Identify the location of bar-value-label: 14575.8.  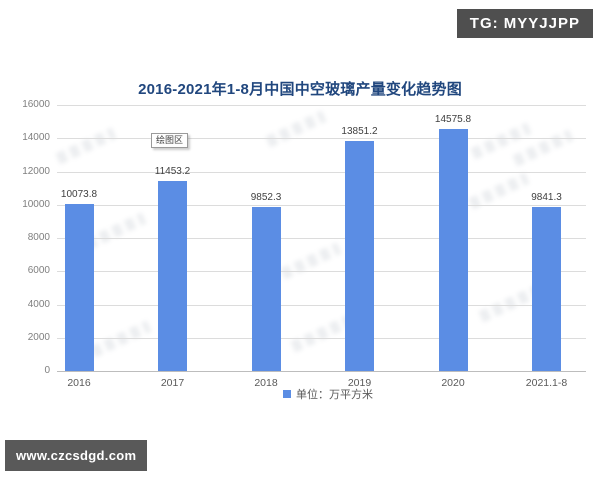
(453, 119).